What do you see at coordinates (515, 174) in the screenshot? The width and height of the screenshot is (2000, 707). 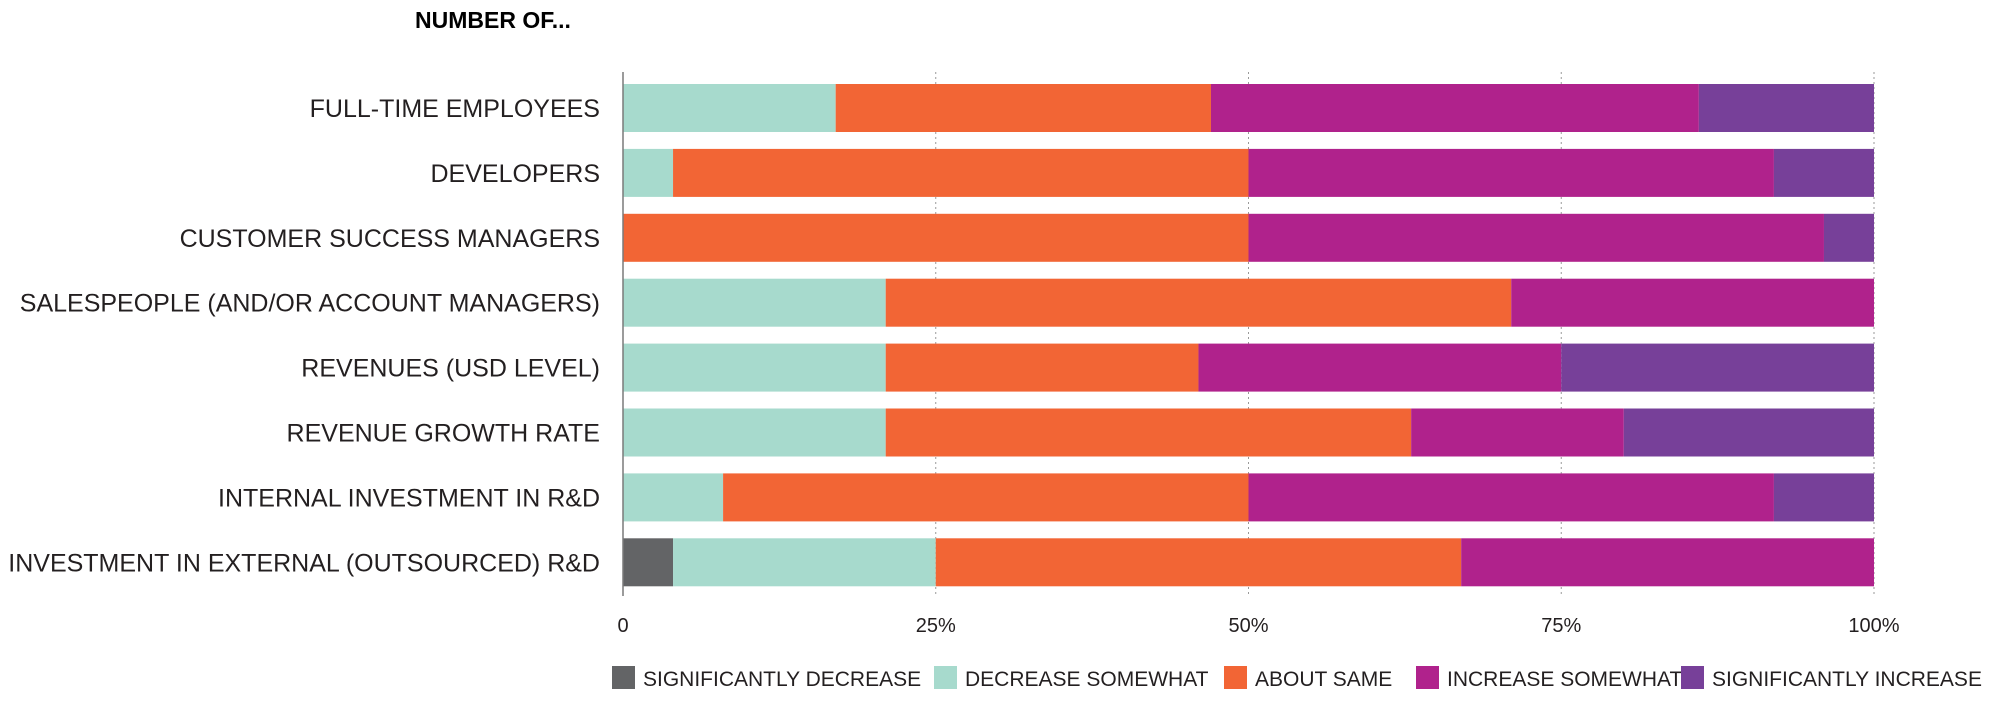 I see `category-label: DEVELOPERS` at bounding box center [515, 174].